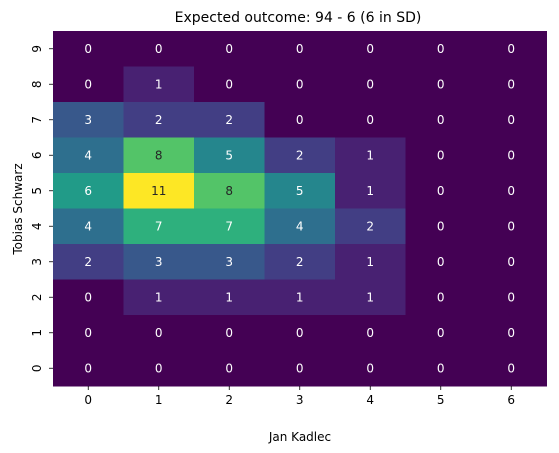  Describe the element at coordinates (37, 333) in the screenshot. I see `y-tick-label: 1` at that location.